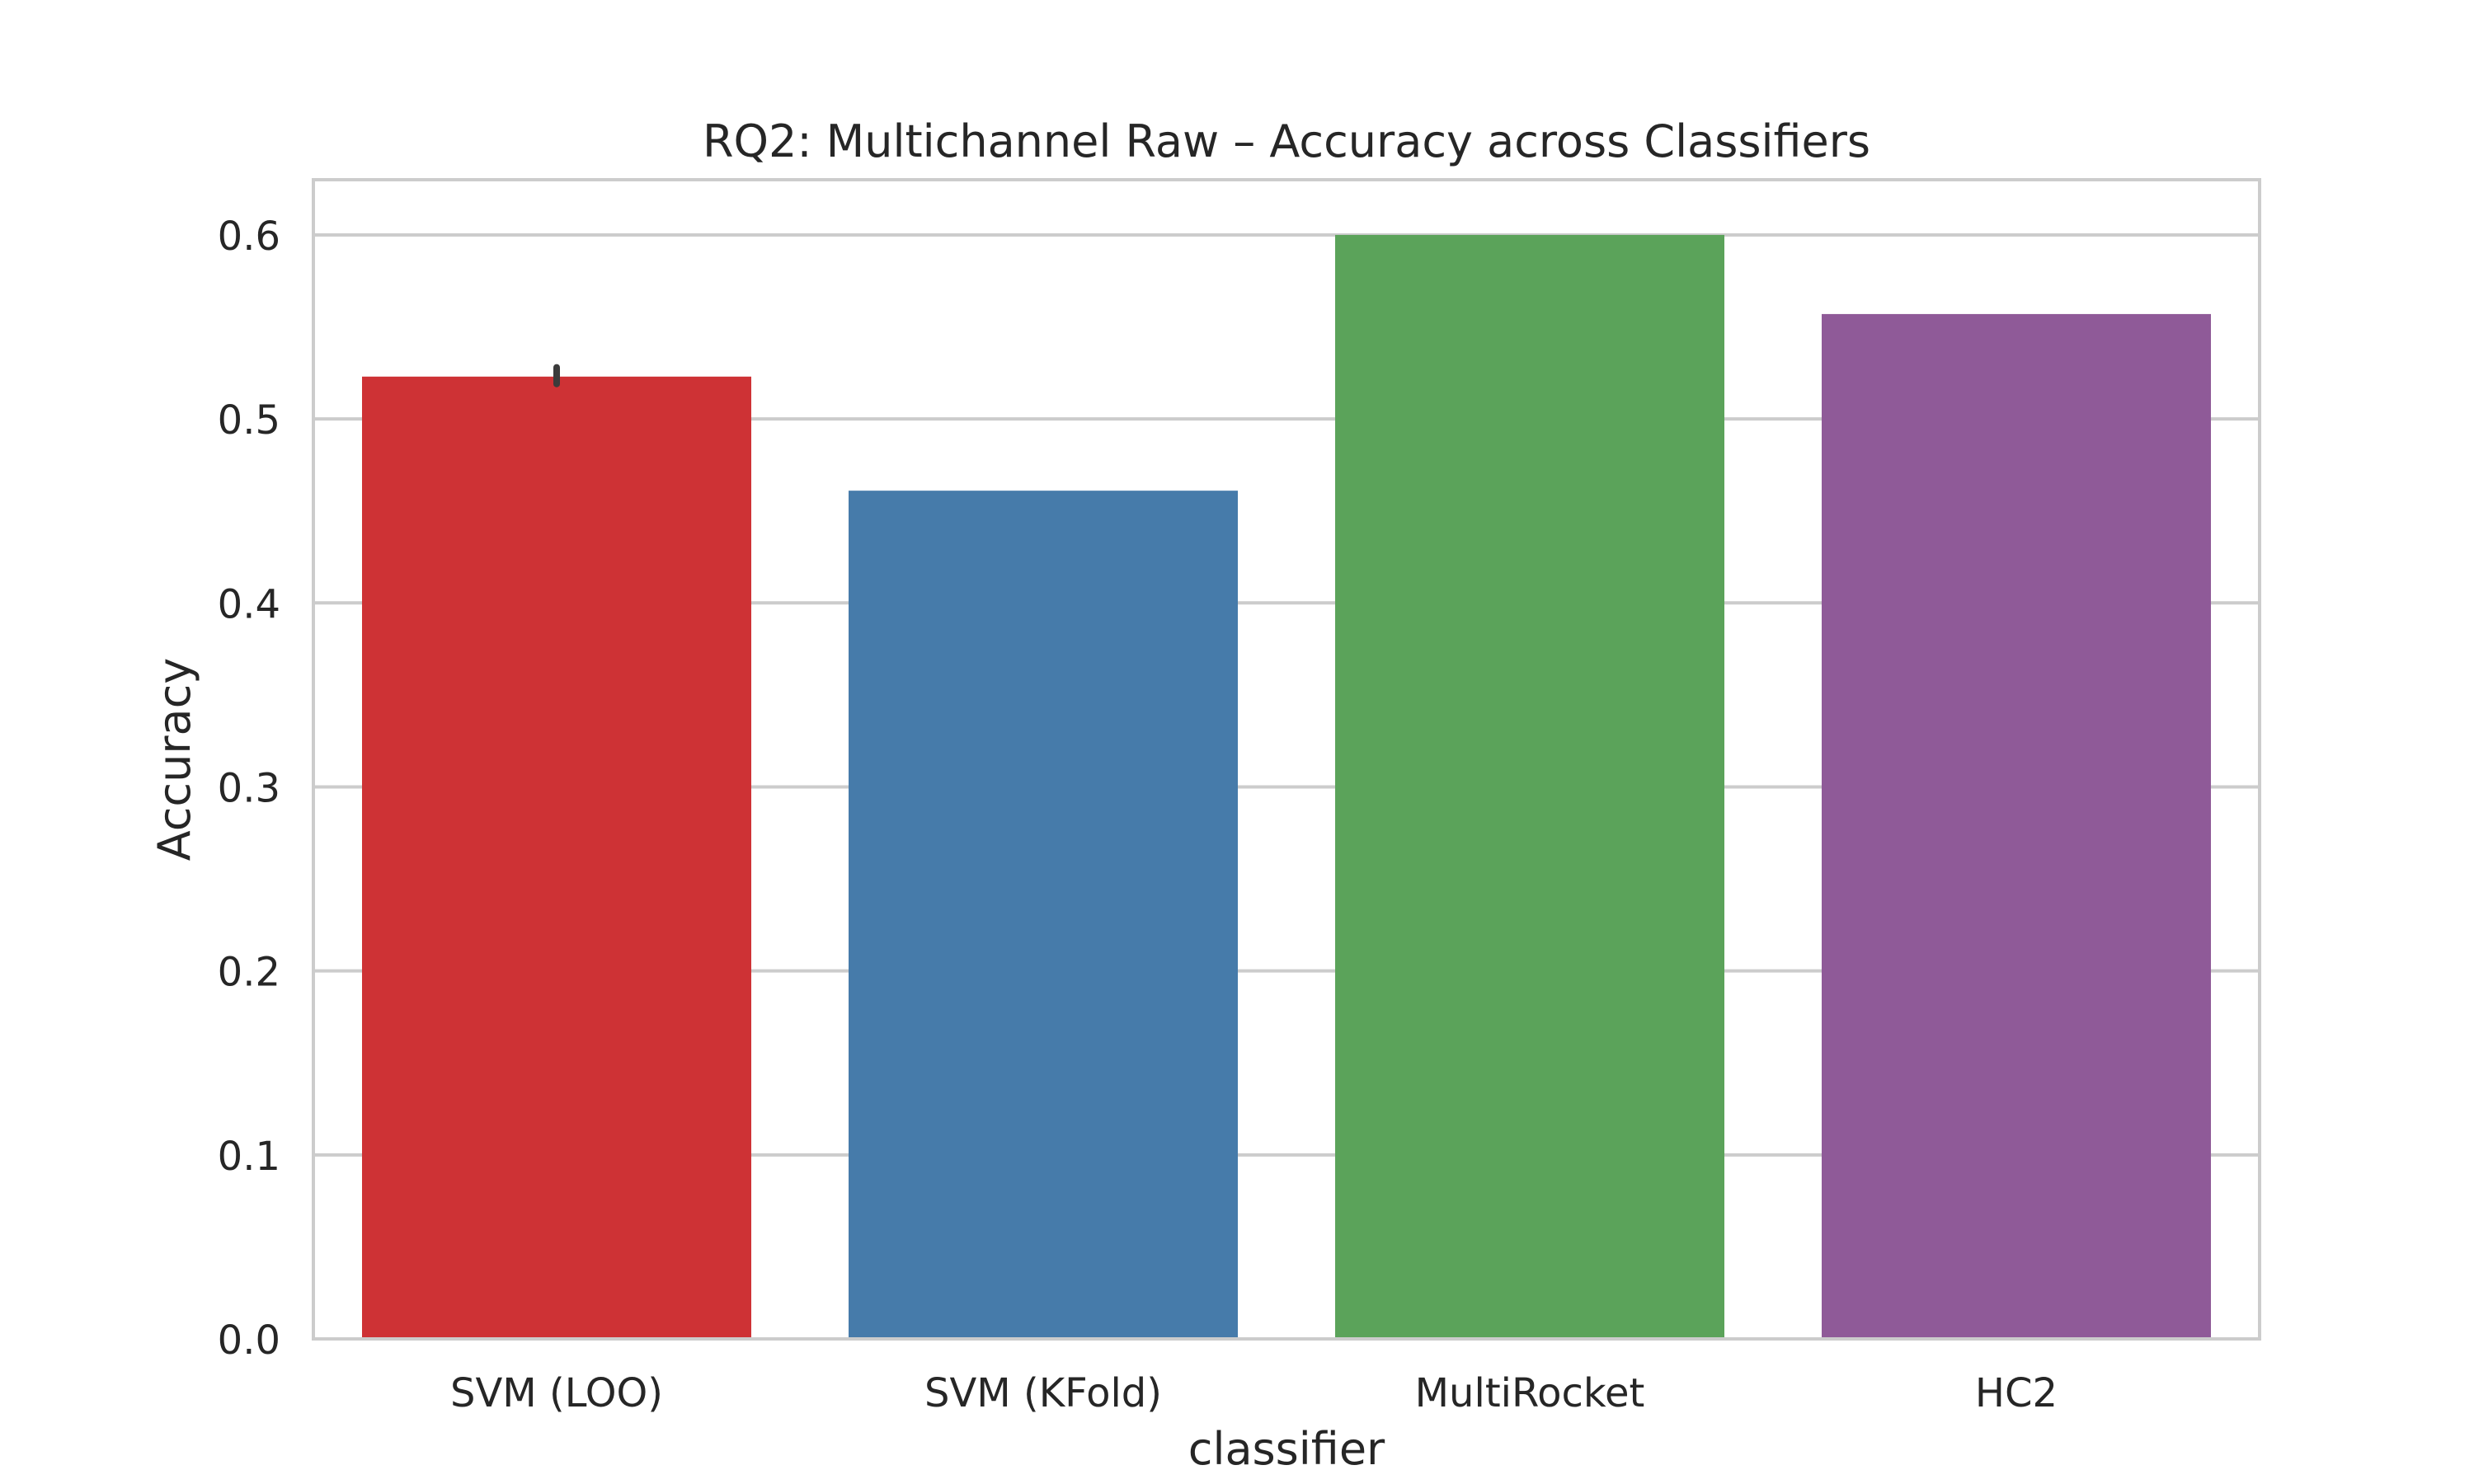 The height and width of the screenshot is (1484, 2474). What do you see at coordinates (1286, 1449) in the screenshot?
I see `x-axis-label: classifier` at bounding box center [1286, 1449].